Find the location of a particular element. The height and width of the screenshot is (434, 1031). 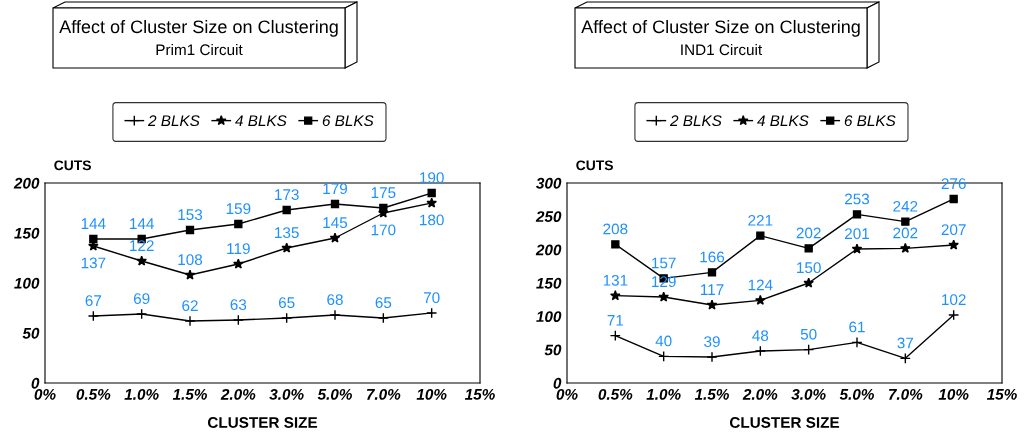

data-label: 201 is located at coordinates (857, 234).